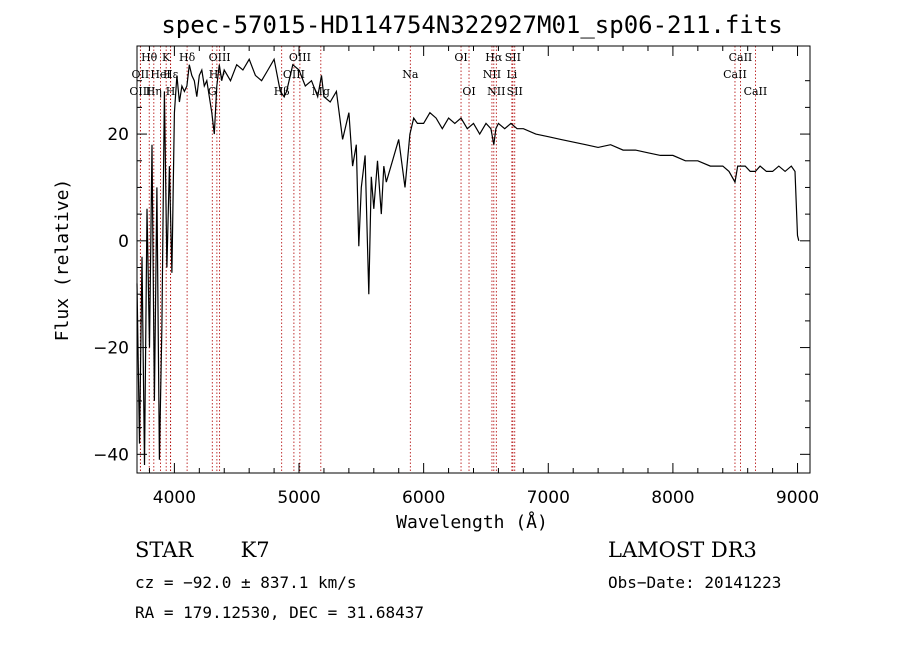  What do you see at coordinates (741, 57) in the screenshot?
I see `line-label-25: CaII` at bounding box center [741, 57].